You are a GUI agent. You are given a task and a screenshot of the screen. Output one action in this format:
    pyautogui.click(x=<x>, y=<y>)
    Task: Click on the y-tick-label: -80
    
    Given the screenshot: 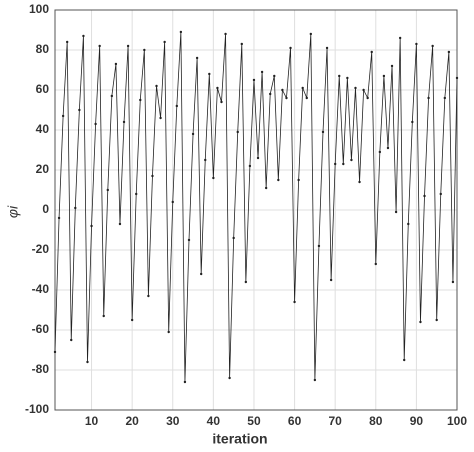 What is the action you would take?
    pyautogui.click(x=41, y=369)
    